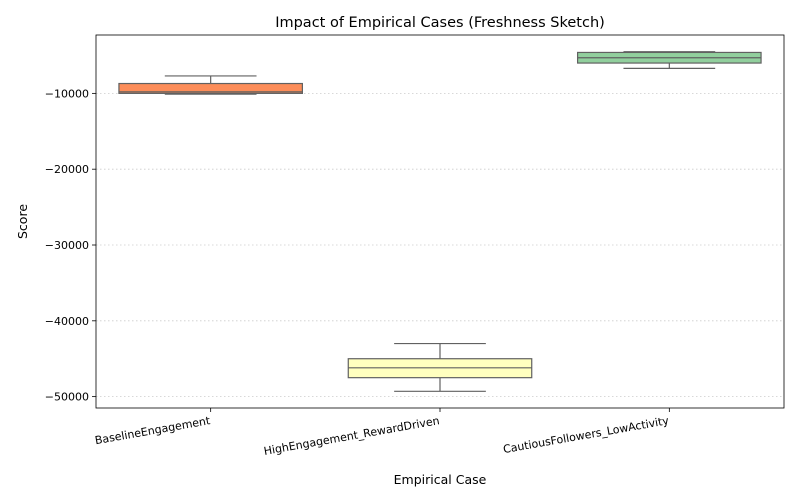 Image resolution: width=800 pixels, height=500 pixels. I want to click on y-tick-label: −20000, so click(67, 169).